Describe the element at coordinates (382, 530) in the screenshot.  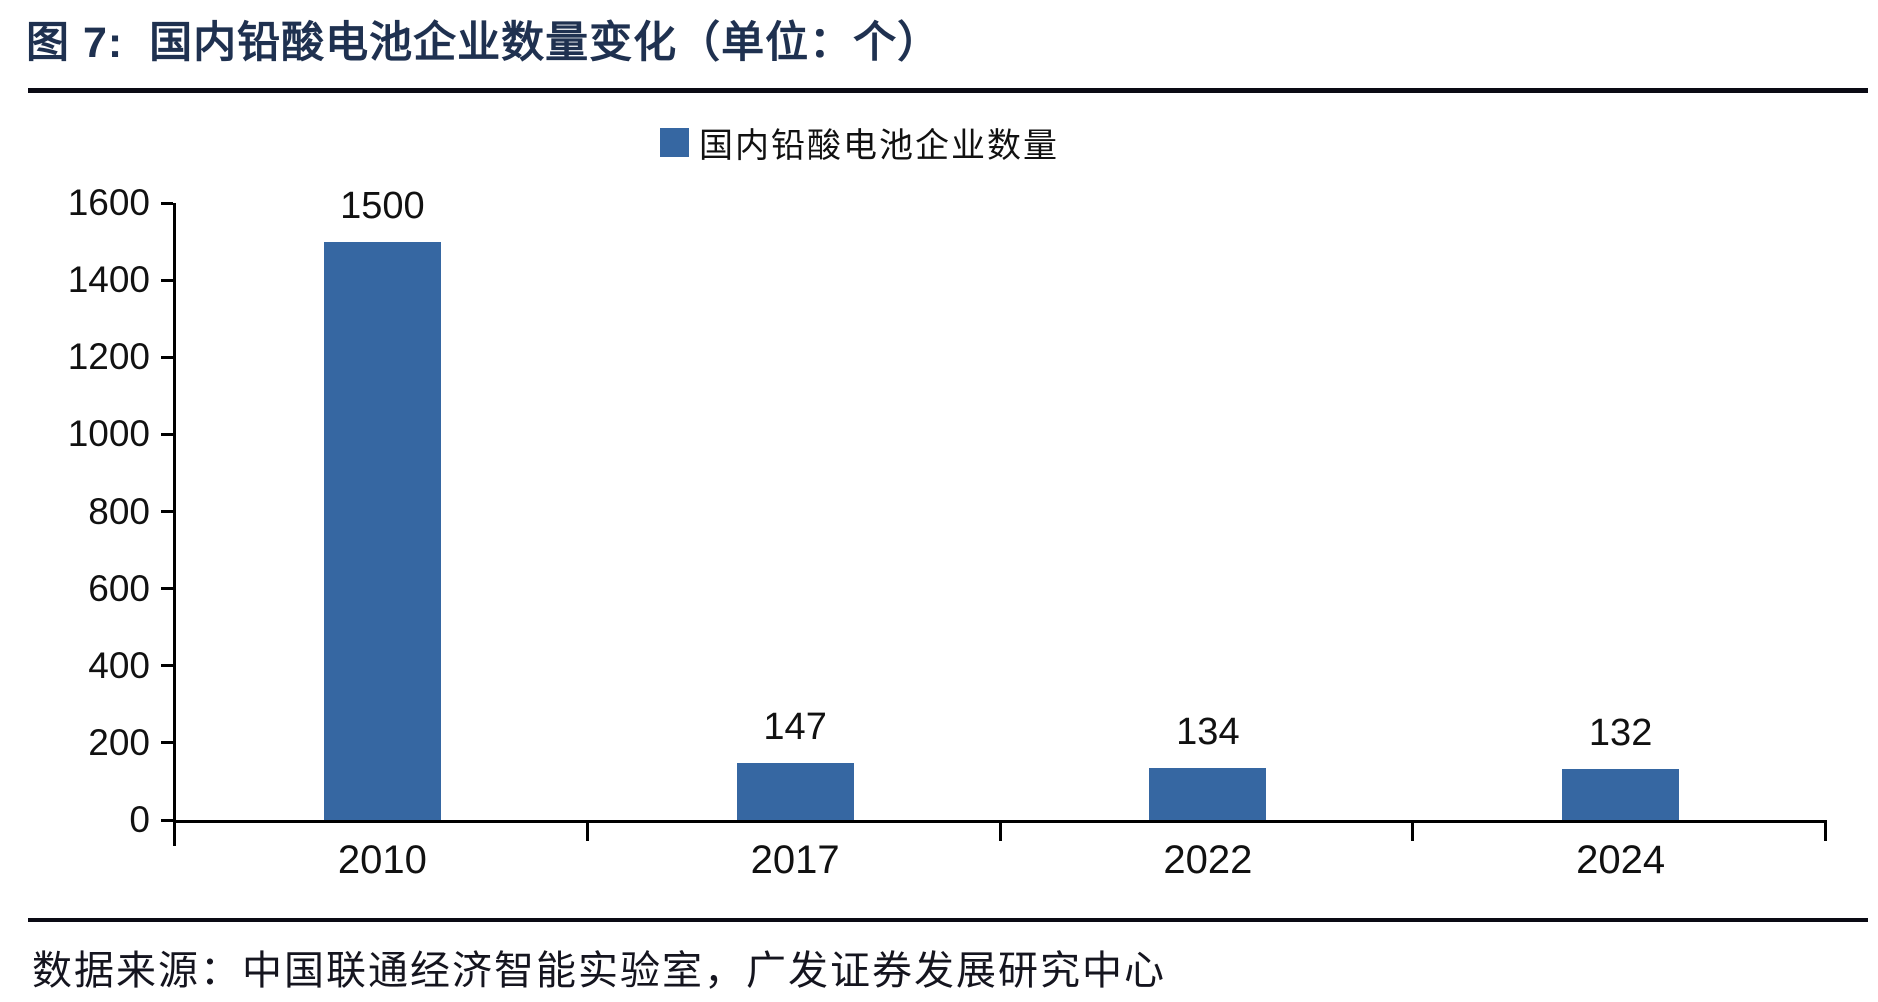
I see `bar-2010` at that location.